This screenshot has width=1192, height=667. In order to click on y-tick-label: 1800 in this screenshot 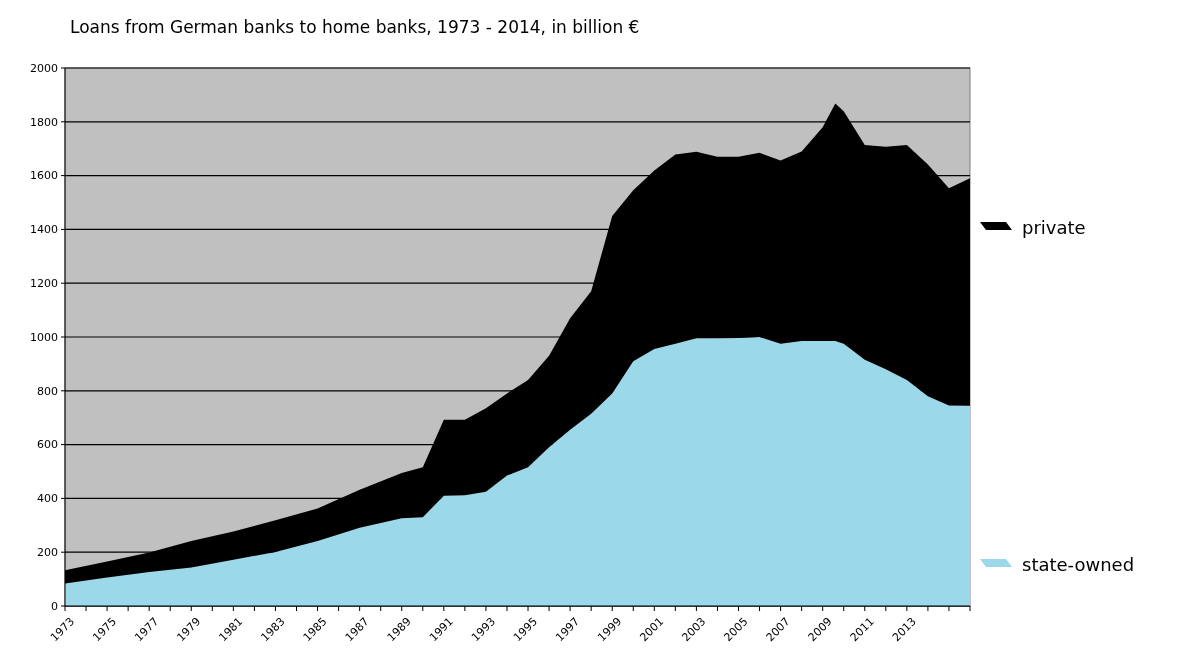, I will do `click(44, 122)`.